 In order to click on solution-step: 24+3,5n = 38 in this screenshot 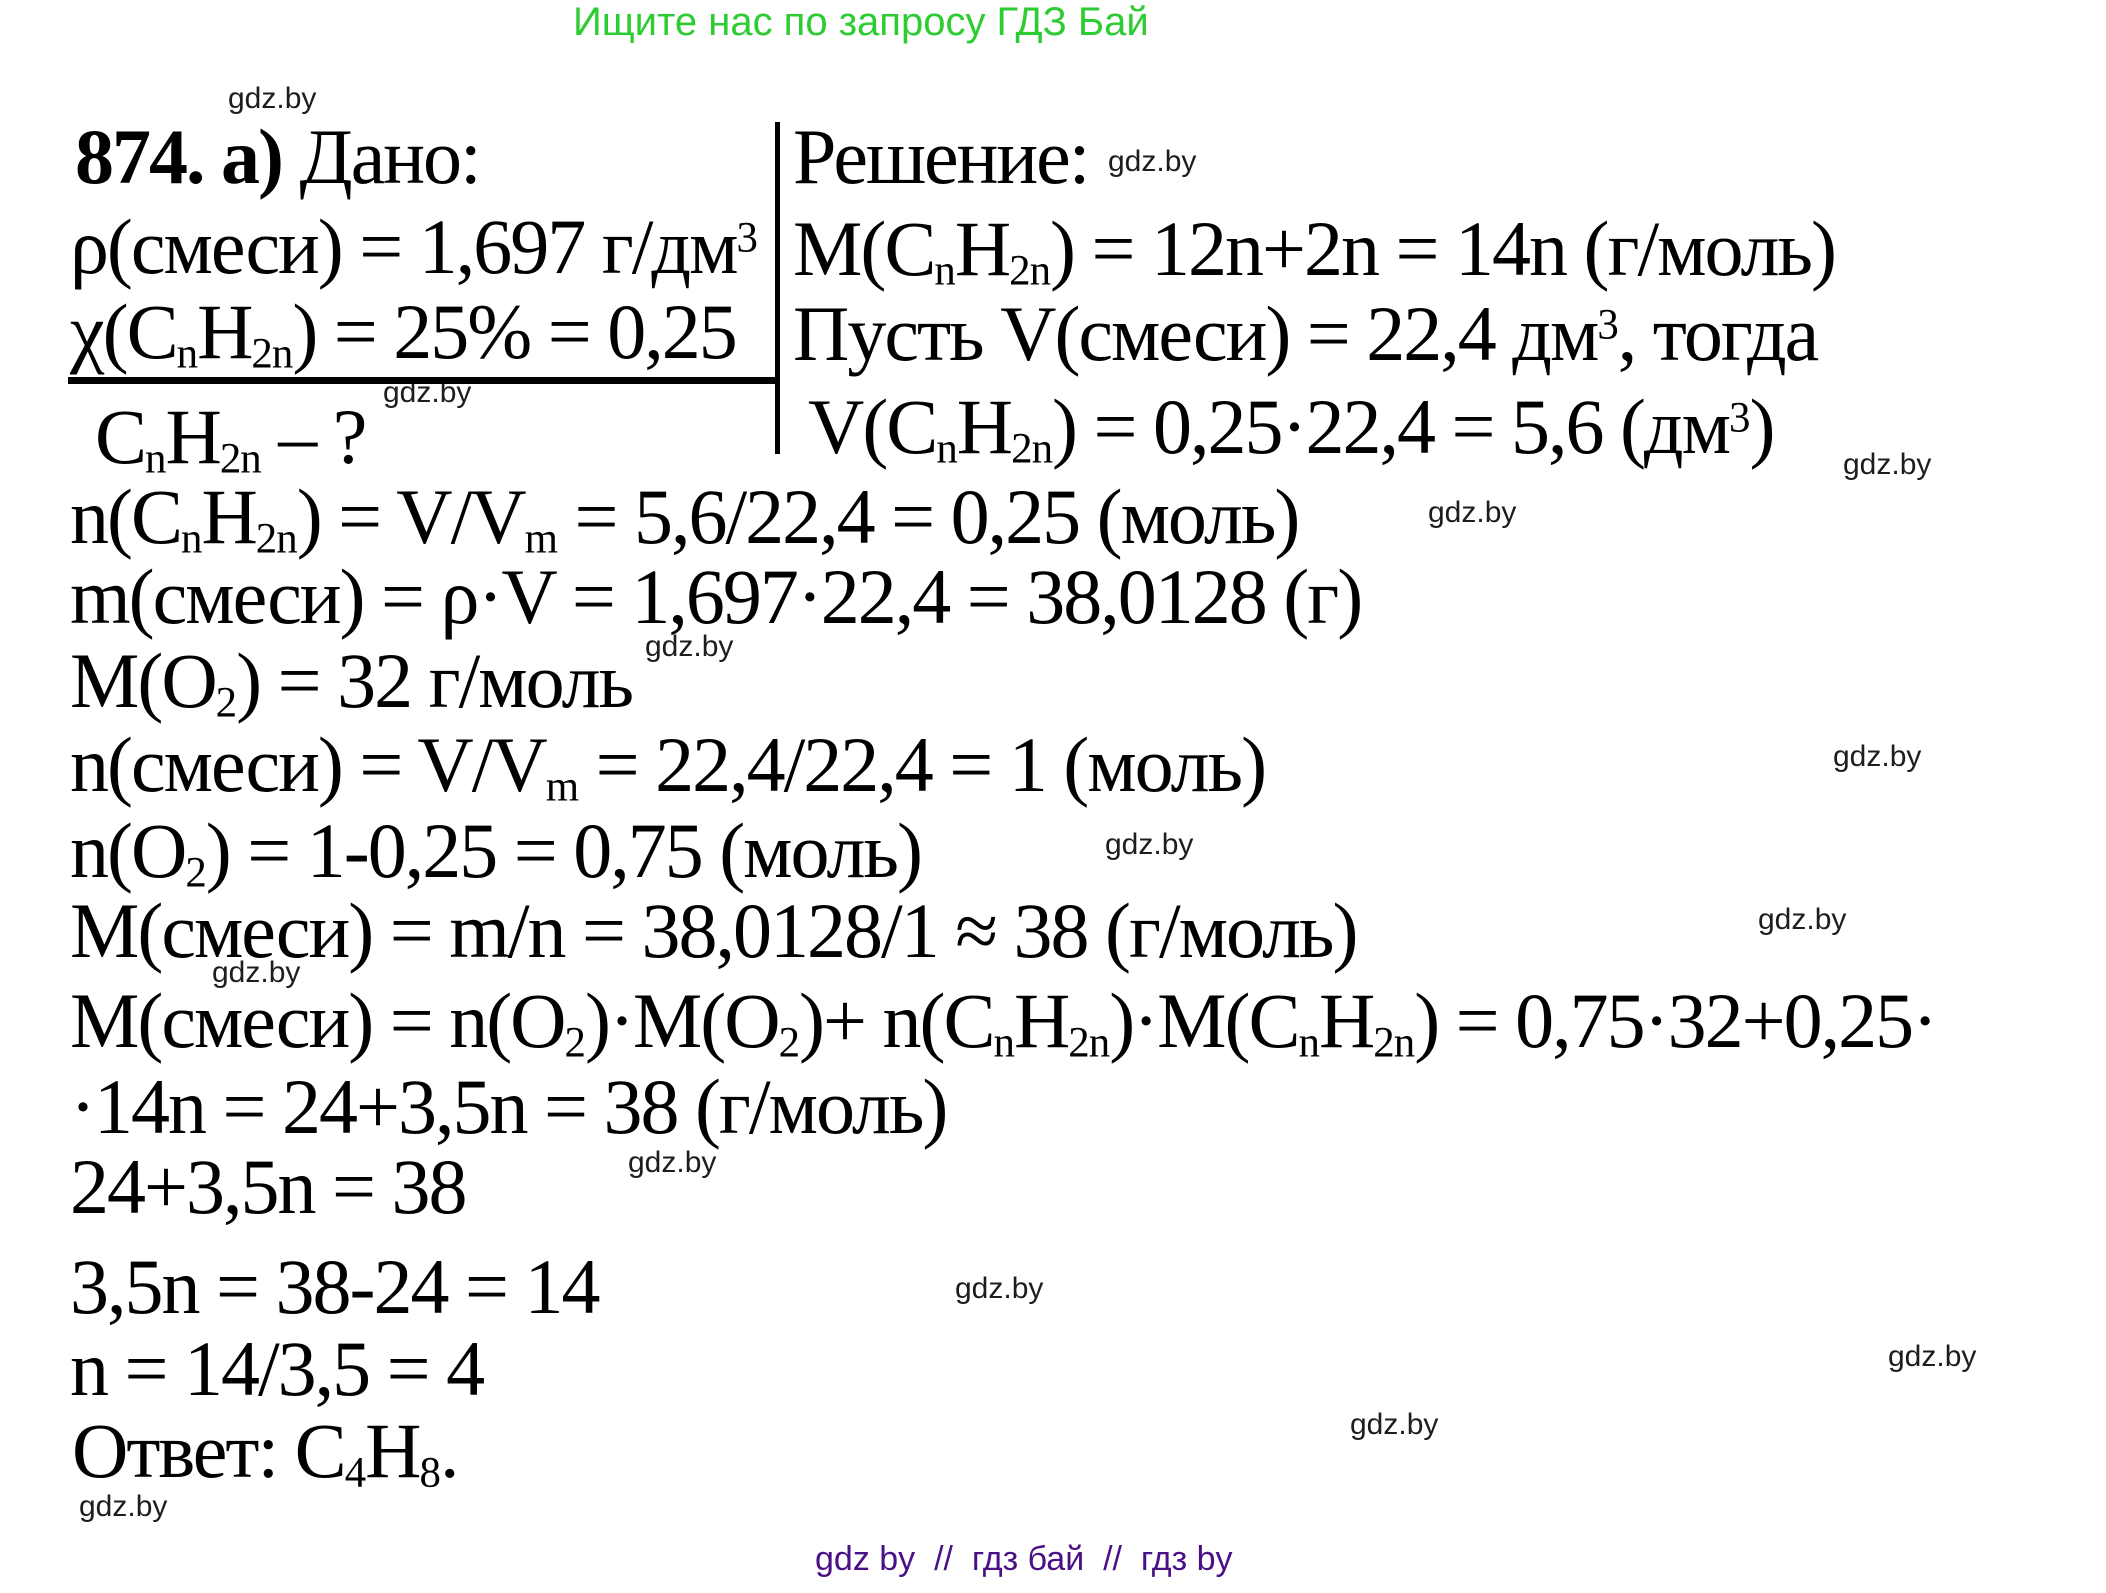, I will do `click(268, 1186)`.